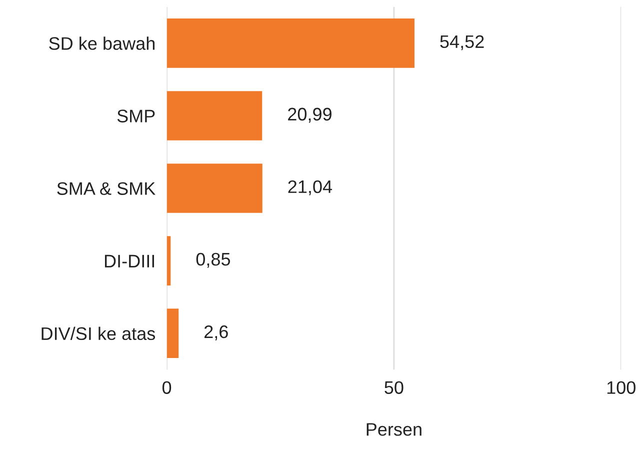 This screenshot has height=462, width=639. Describe the element at coordinates (136, 116) in the screenshot. I see `y-tick-label: SMP` at that location.